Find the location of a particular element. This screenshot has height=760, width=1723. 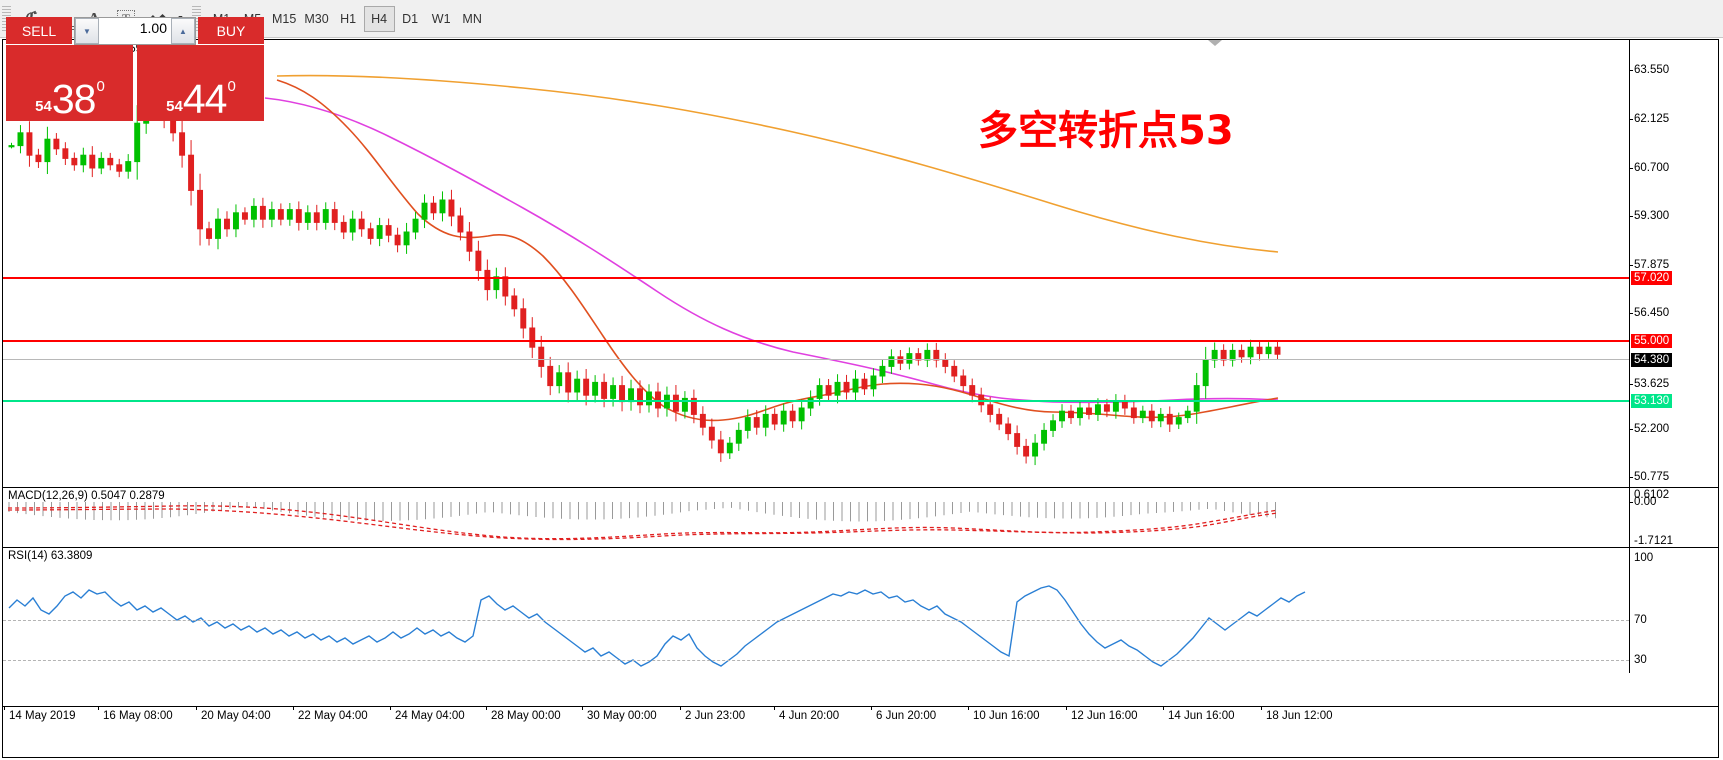

rsi-series-svg is located at coordinates (657, 626).